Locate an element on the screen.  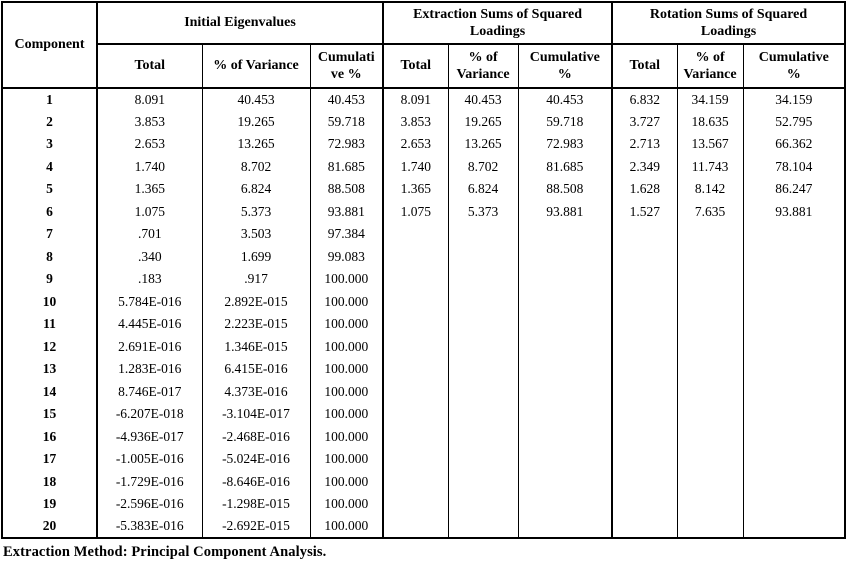
value-cell: 1.628 is located at coordinates (644, 189).